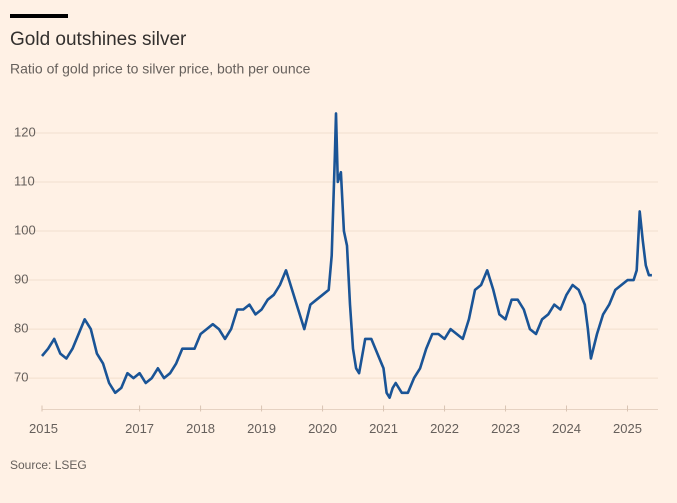 The width and height of the screenshot is (677, 503). I want to click on x-tick-label: 2015, so click(43, 428).